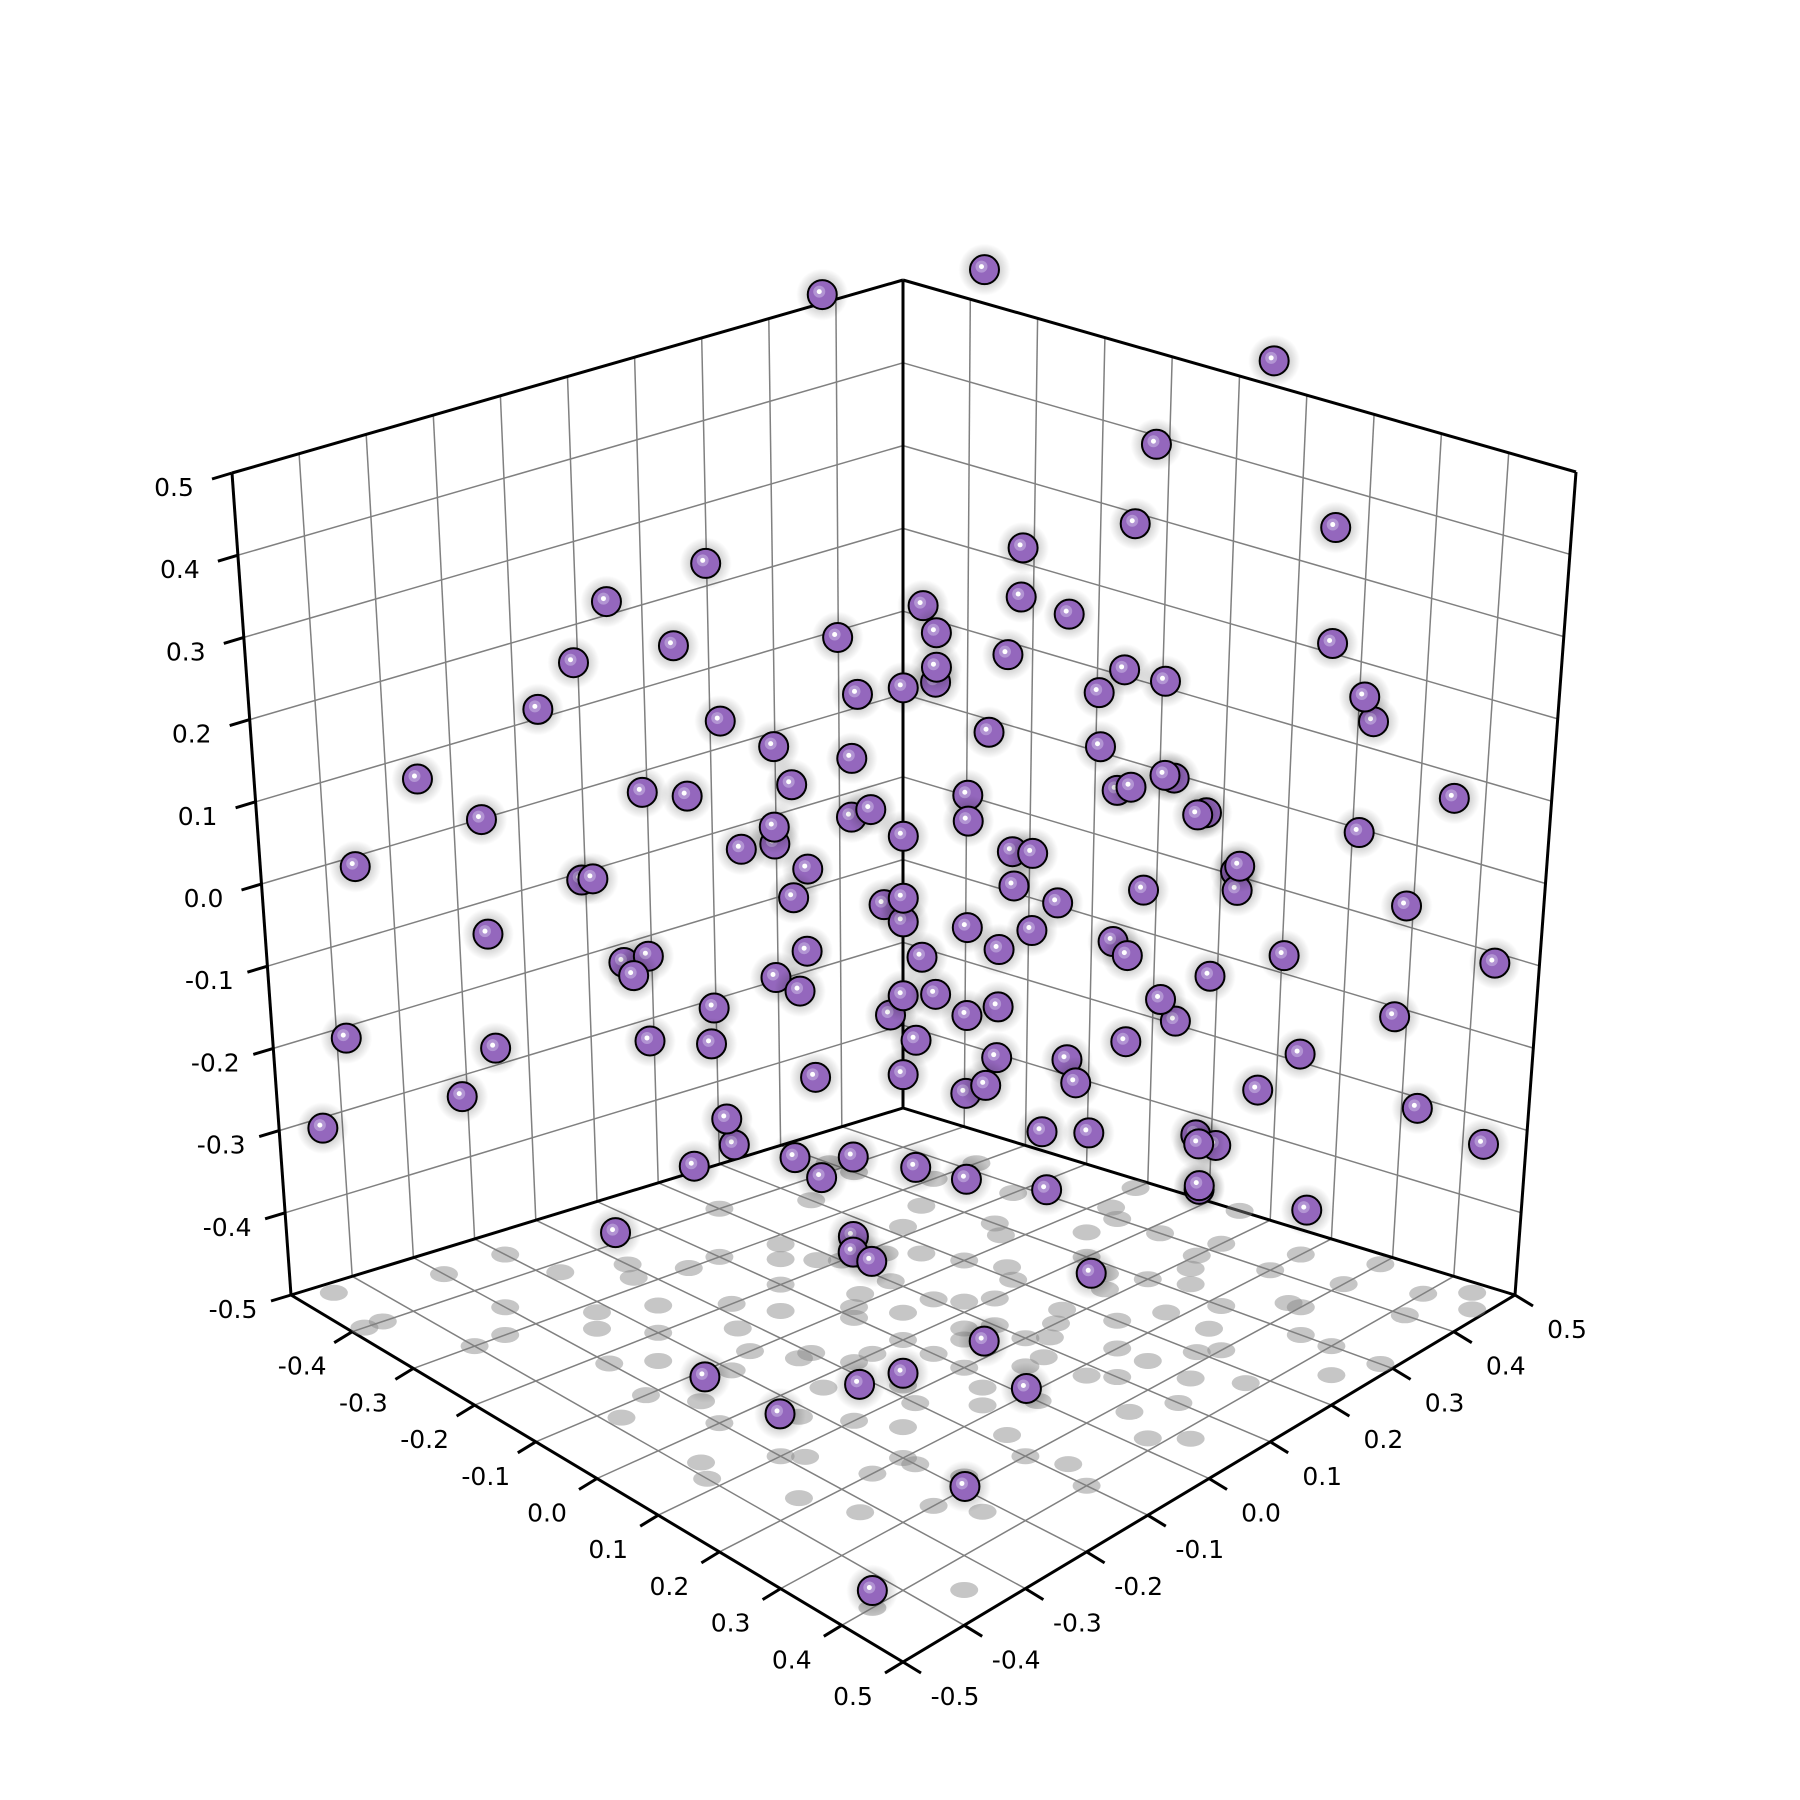 The height and width of the screenshot is (1800, 1800). Describe the element at coordinates (1261, 1513) in the screenshot. I see `y-tick-label: 0.0` at that location.